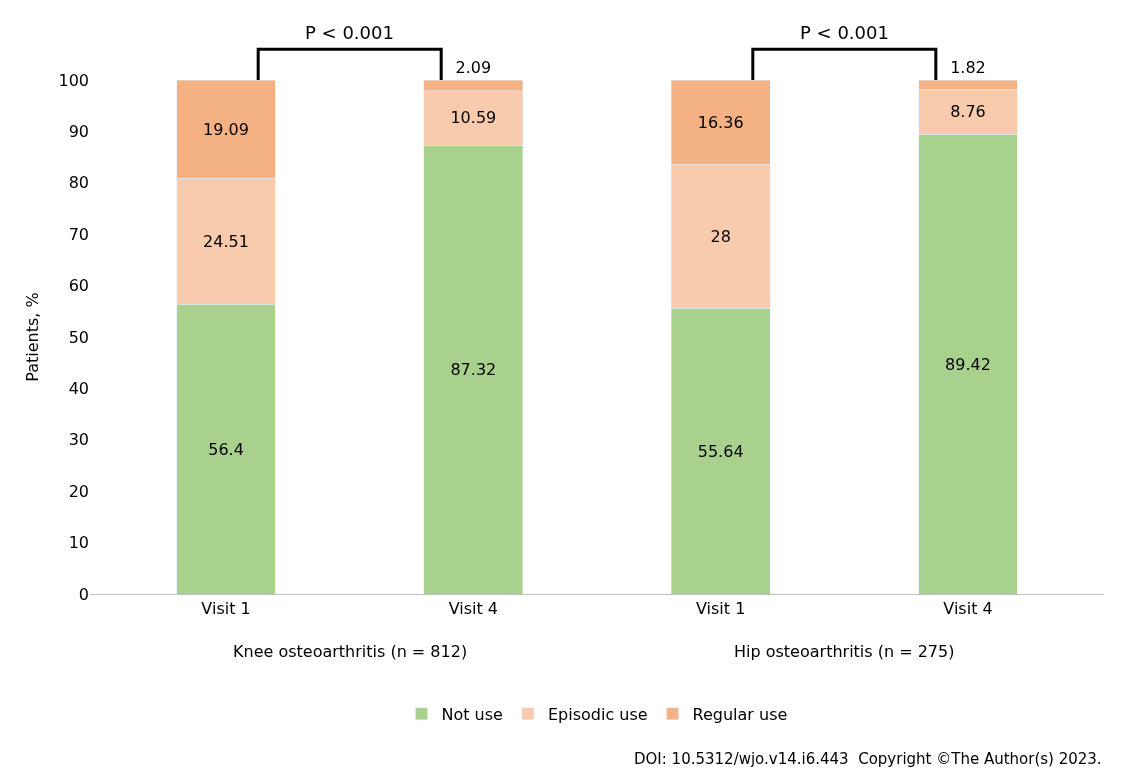  Describe the element at coordinates (78, 543) in the screenshot. I see `y-tick-label: 10` at that location.